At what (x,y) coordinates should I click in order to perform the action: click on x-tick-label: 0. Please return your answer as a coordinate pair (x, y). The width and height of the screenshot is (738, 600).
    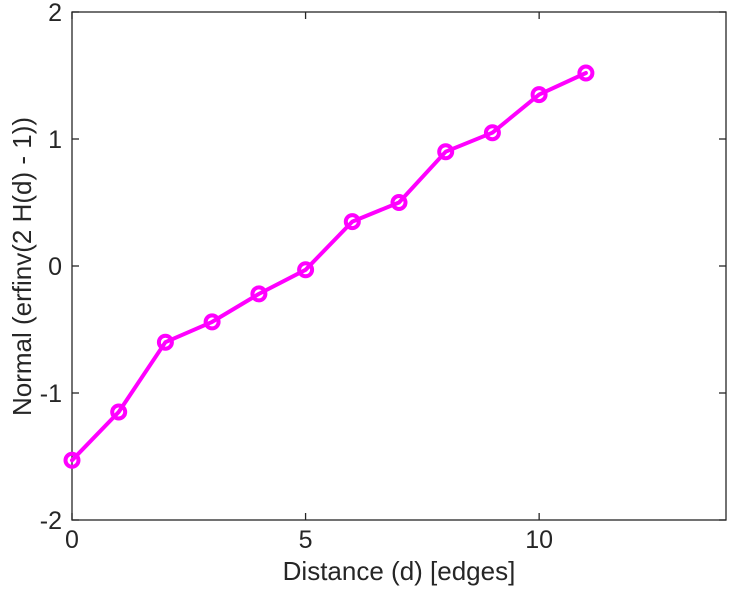
    Looking at the image, I should click on (72, 540).